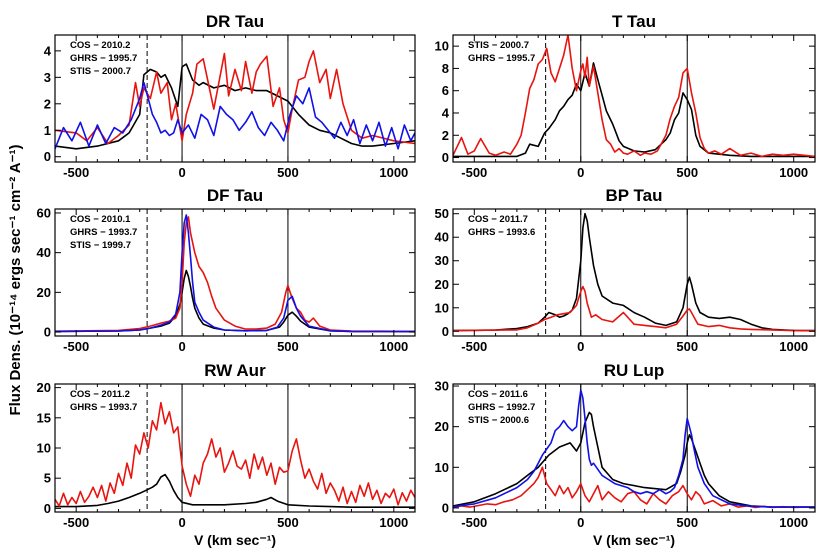  I want to click on y-tick-label: 15, so click(44, 417).